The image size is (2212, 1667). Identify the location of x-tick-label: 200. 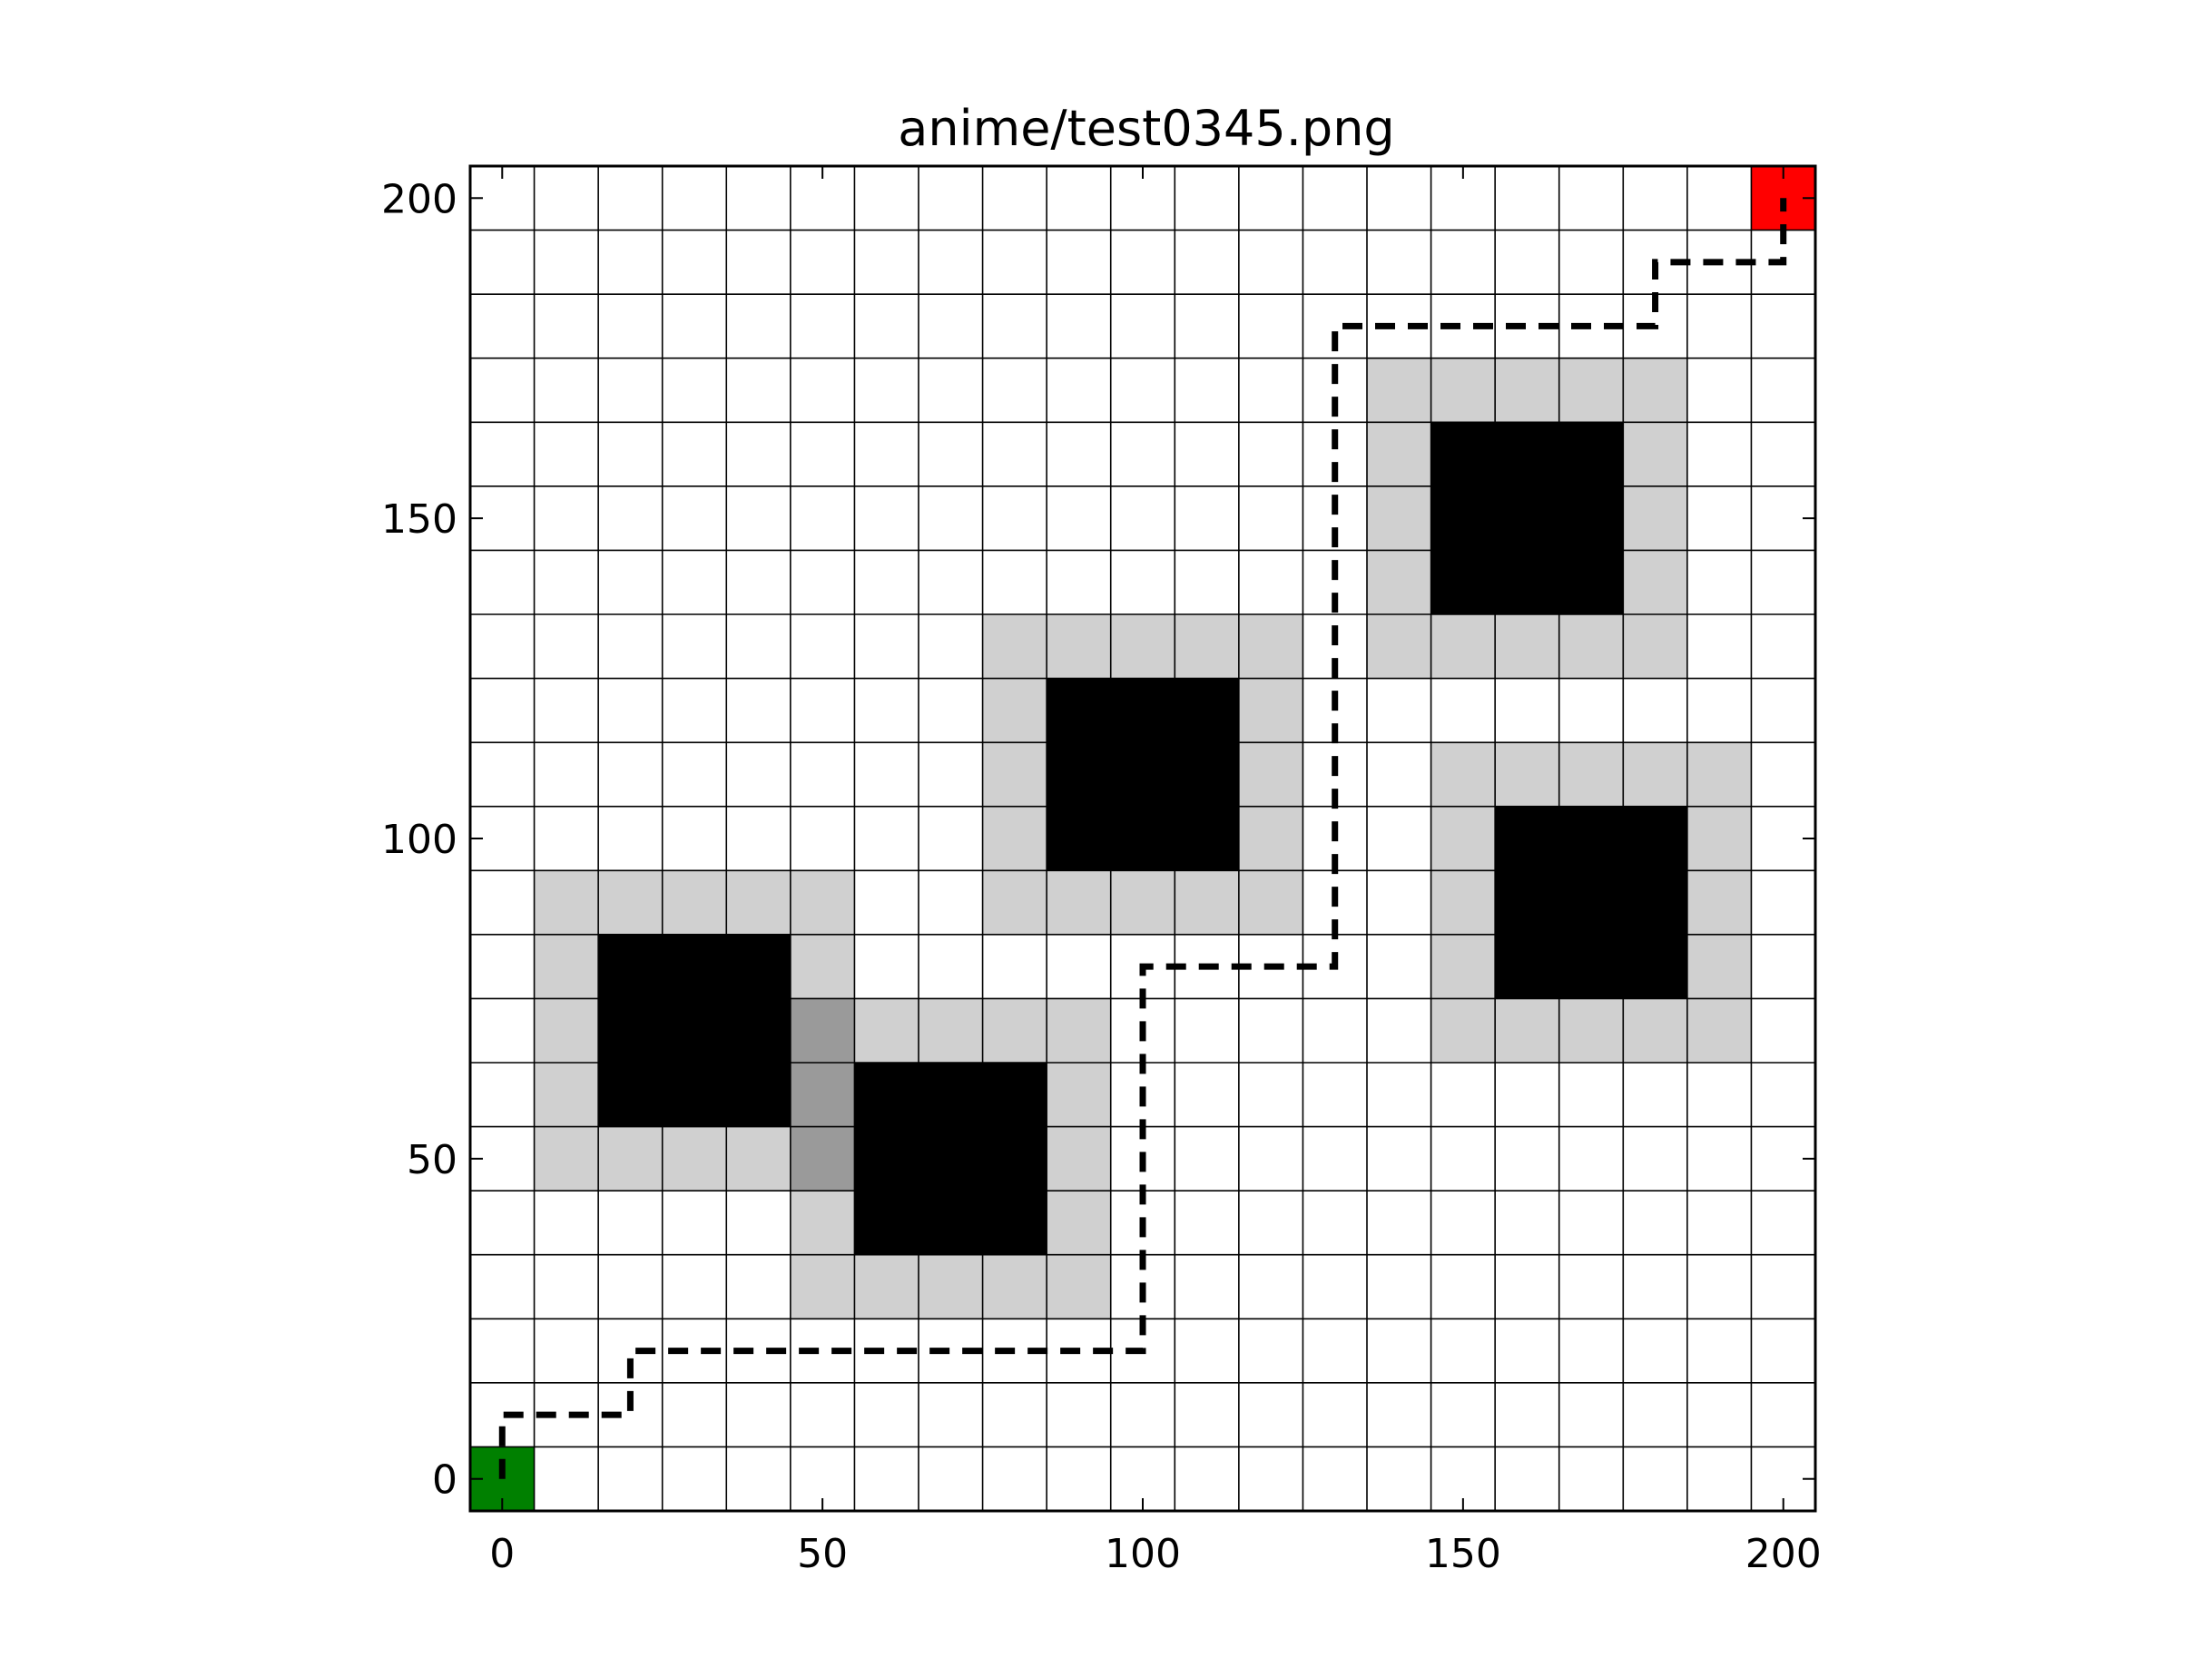
(1783, 1554).